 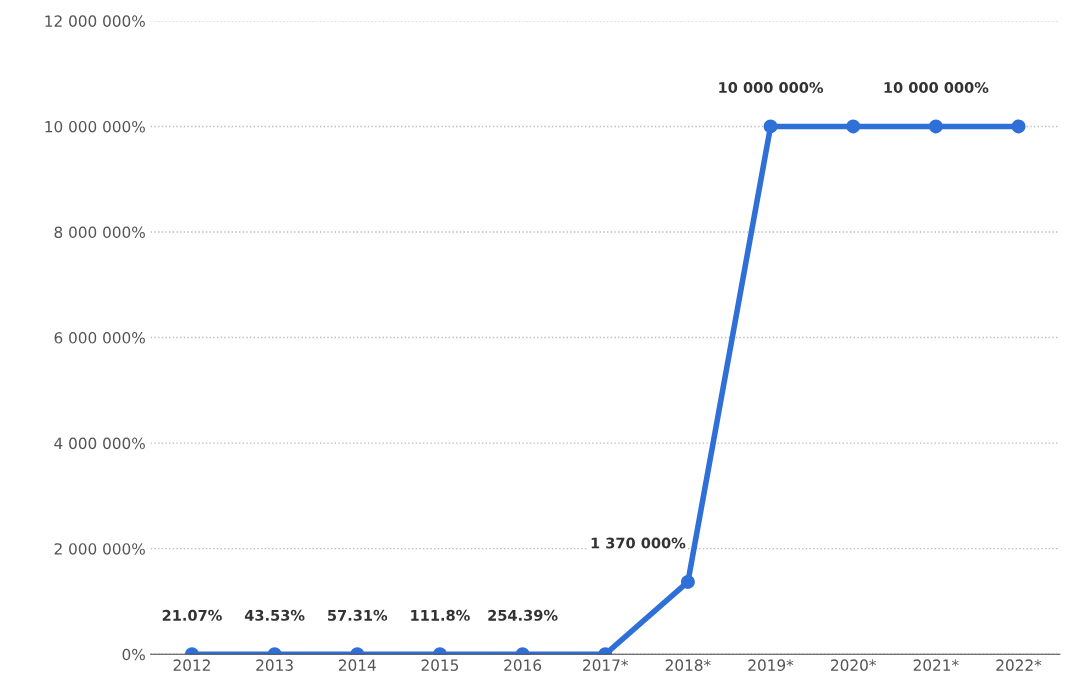 I want to click on x-tick-label: 2017*, so click(x=606, y=665).